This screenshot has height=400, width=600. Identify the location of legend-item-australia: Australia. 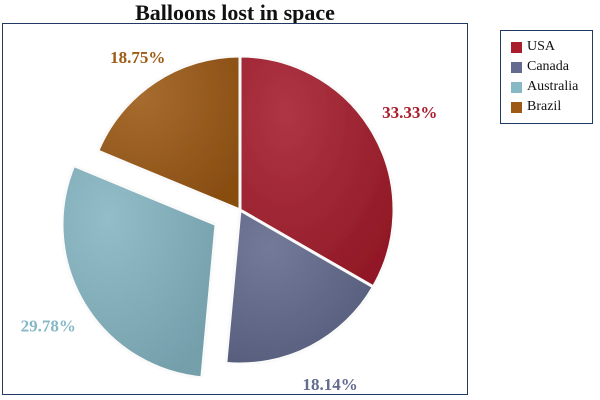
(551, 87).